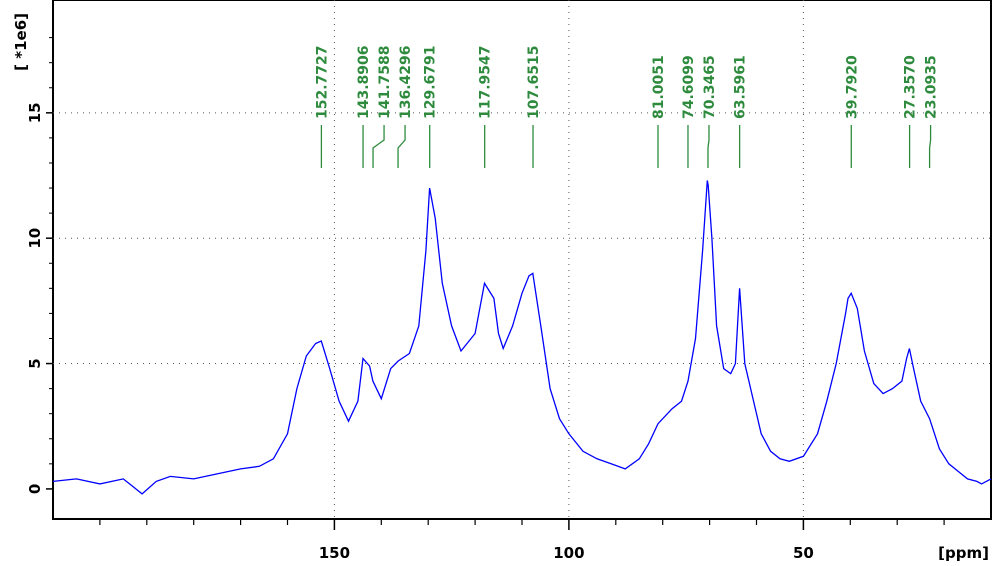  Describe the element at coordinates (963, 553) in the screenshot. I see `x-axis-label: [ppm]` at that location.